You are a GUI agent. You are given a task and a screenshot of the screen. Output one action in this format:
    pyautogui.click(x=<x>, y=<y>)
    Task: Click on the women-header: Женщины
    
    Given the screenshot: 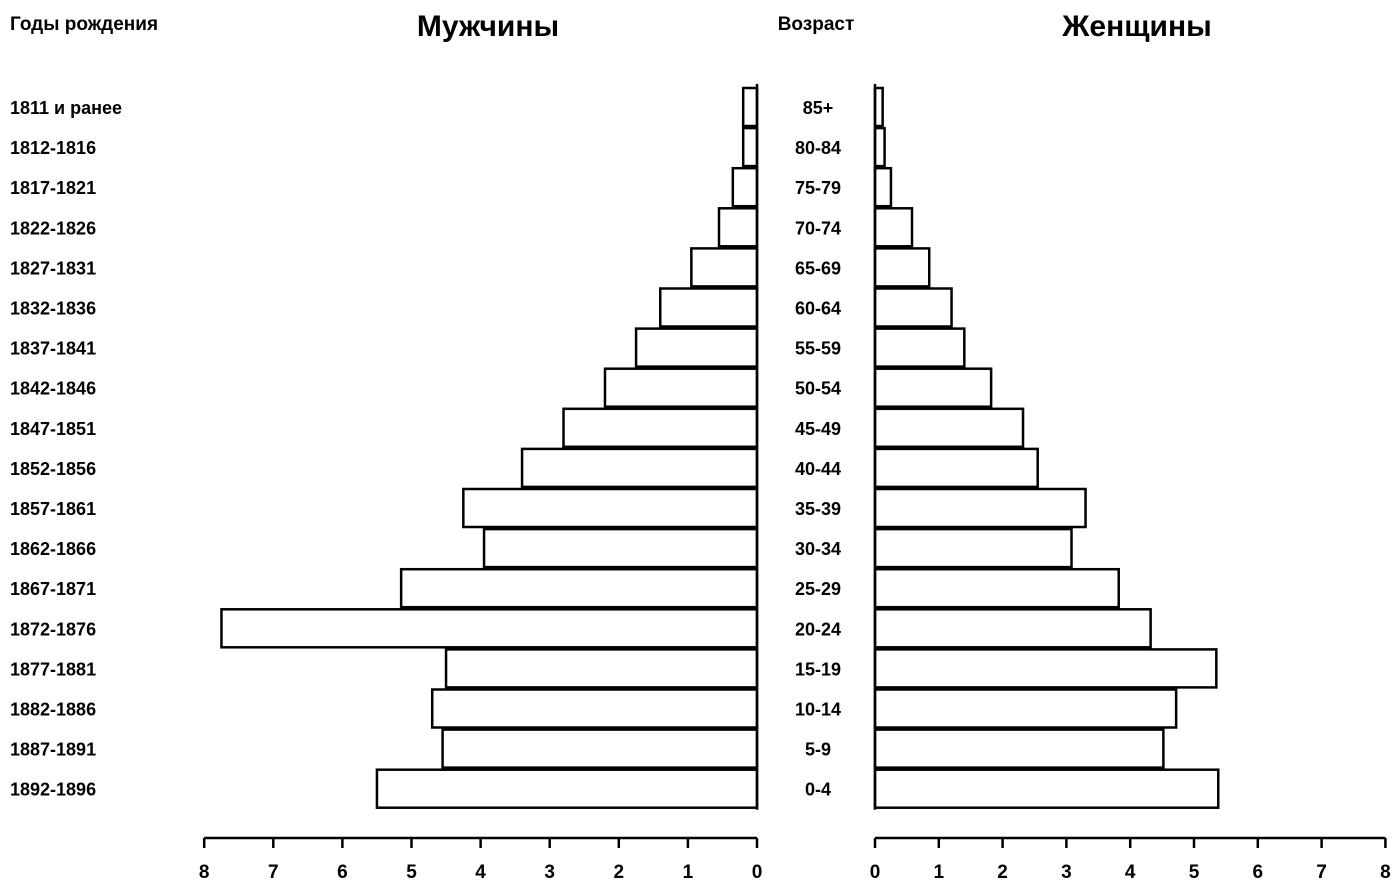 What is the action you would take?
    pyautogui.click(x=1136, y=26)
    